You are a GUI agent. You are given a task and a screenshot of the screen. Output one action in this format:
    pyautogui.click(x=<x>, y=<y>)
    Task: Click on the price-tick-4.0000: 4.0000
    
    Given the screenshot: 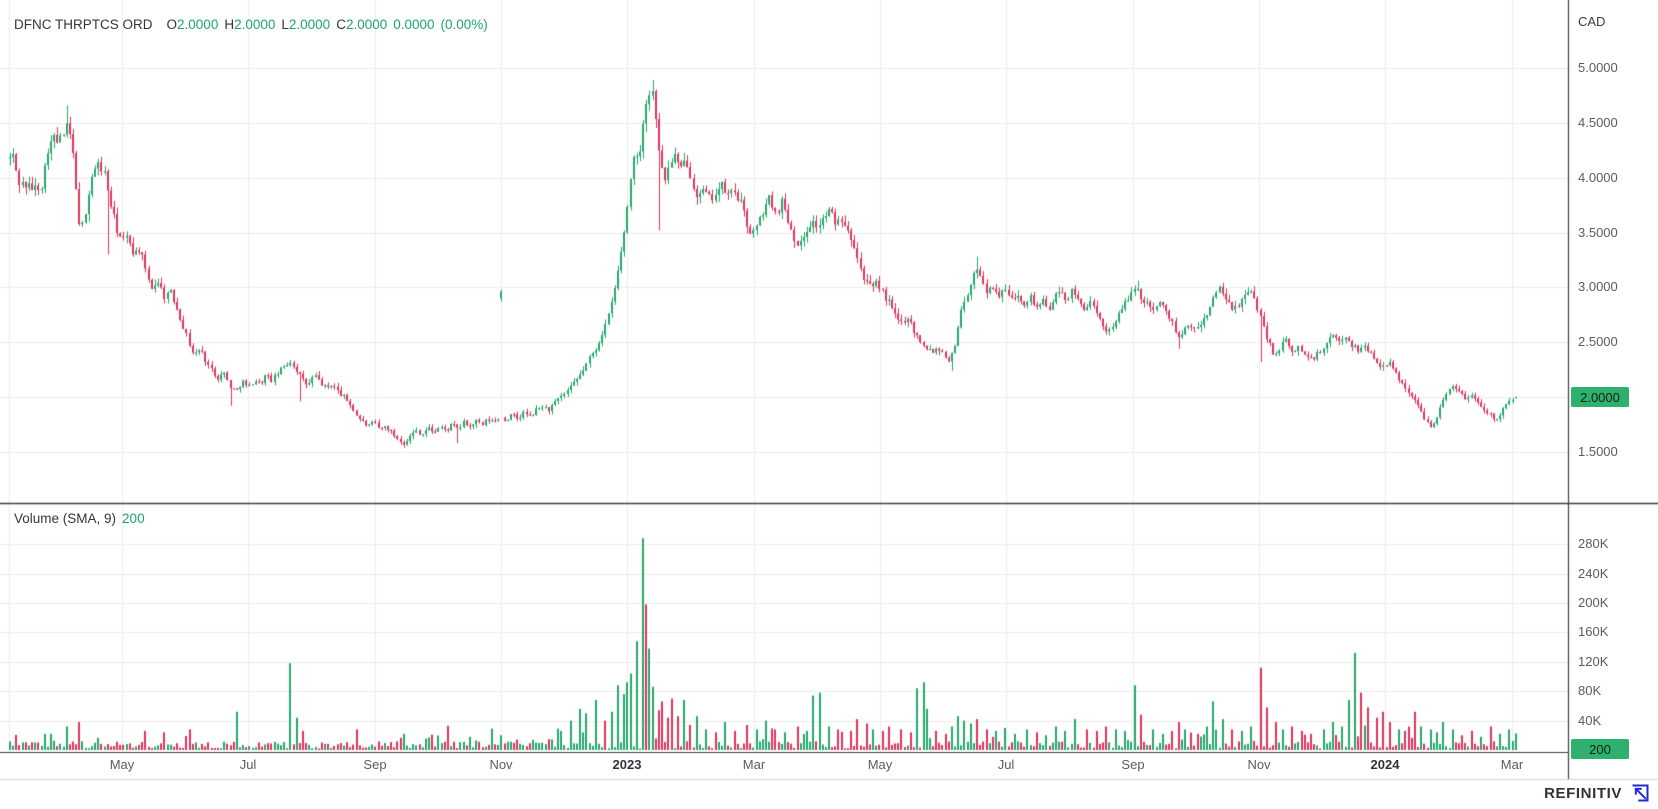 What is the action you would take?
    pyautogui.click(x=1598, y=177)
    